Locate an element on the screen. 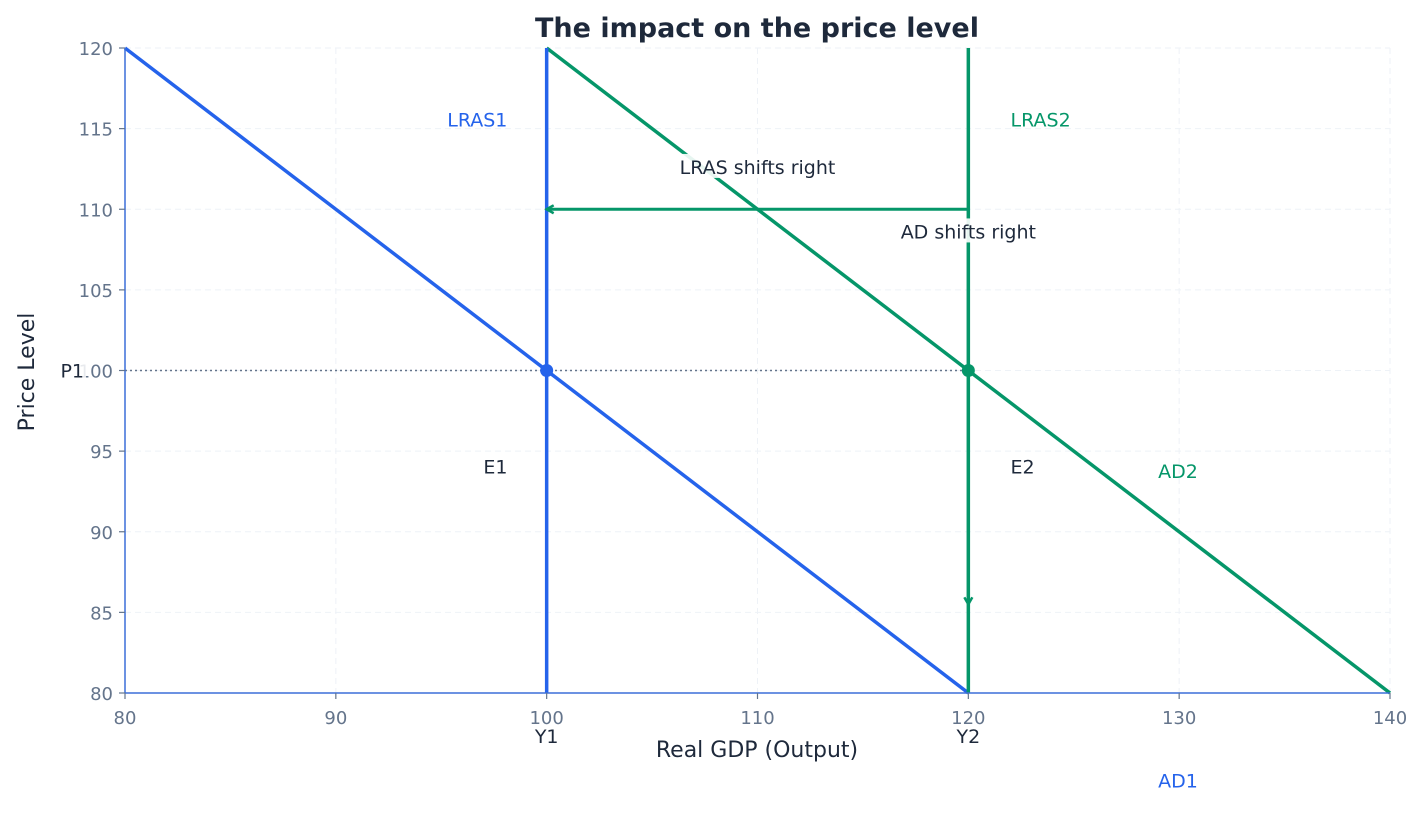 The height and width of the screenshot is (817, 1425). x-tick-label: 120 is located at coordinates (968, 718).